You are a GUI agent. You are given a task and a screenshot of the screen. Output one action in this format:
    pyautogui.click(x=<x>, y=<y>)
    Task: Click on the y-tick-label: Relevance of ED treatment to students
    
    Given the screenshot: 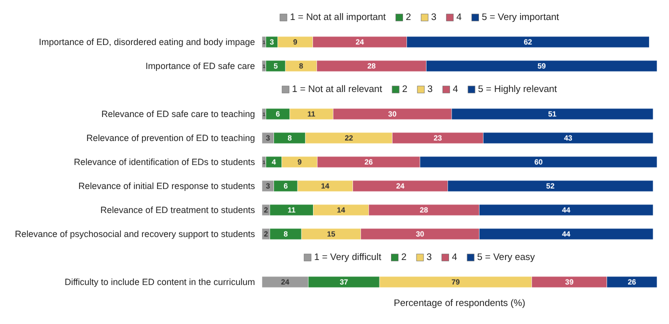 What is the action you would take?
    pyautogui.click(x=178, y=209)
    